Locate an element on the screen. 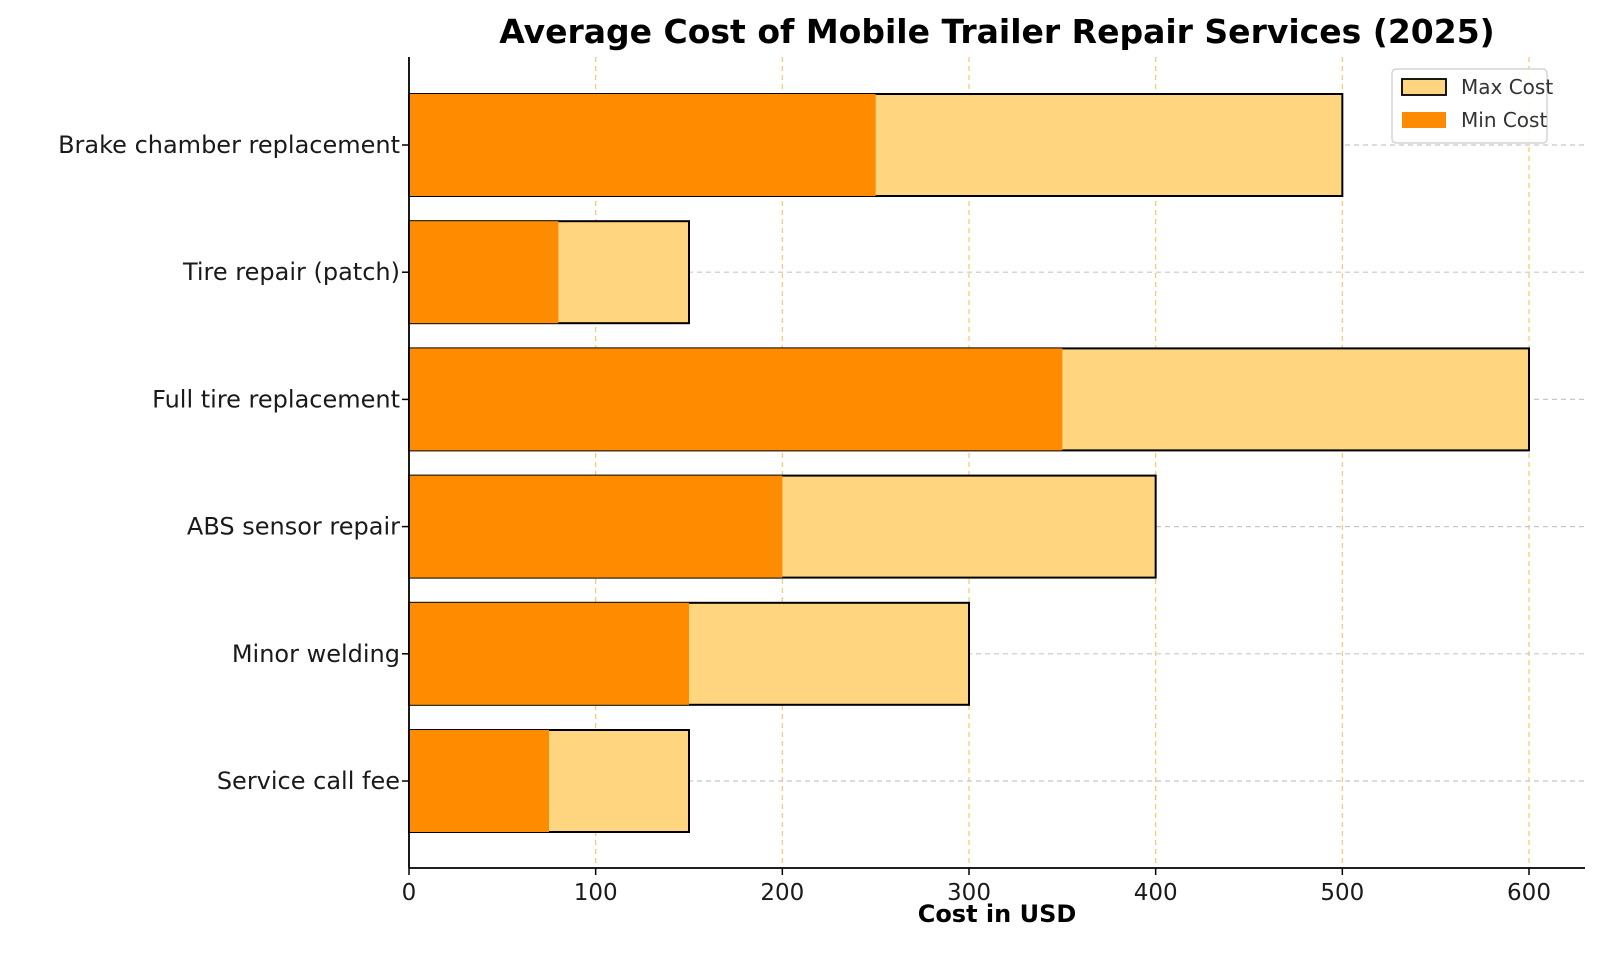 The image size is (1600, 954). category-label: Brake chamber replacement is located at coordinates (229, 145).